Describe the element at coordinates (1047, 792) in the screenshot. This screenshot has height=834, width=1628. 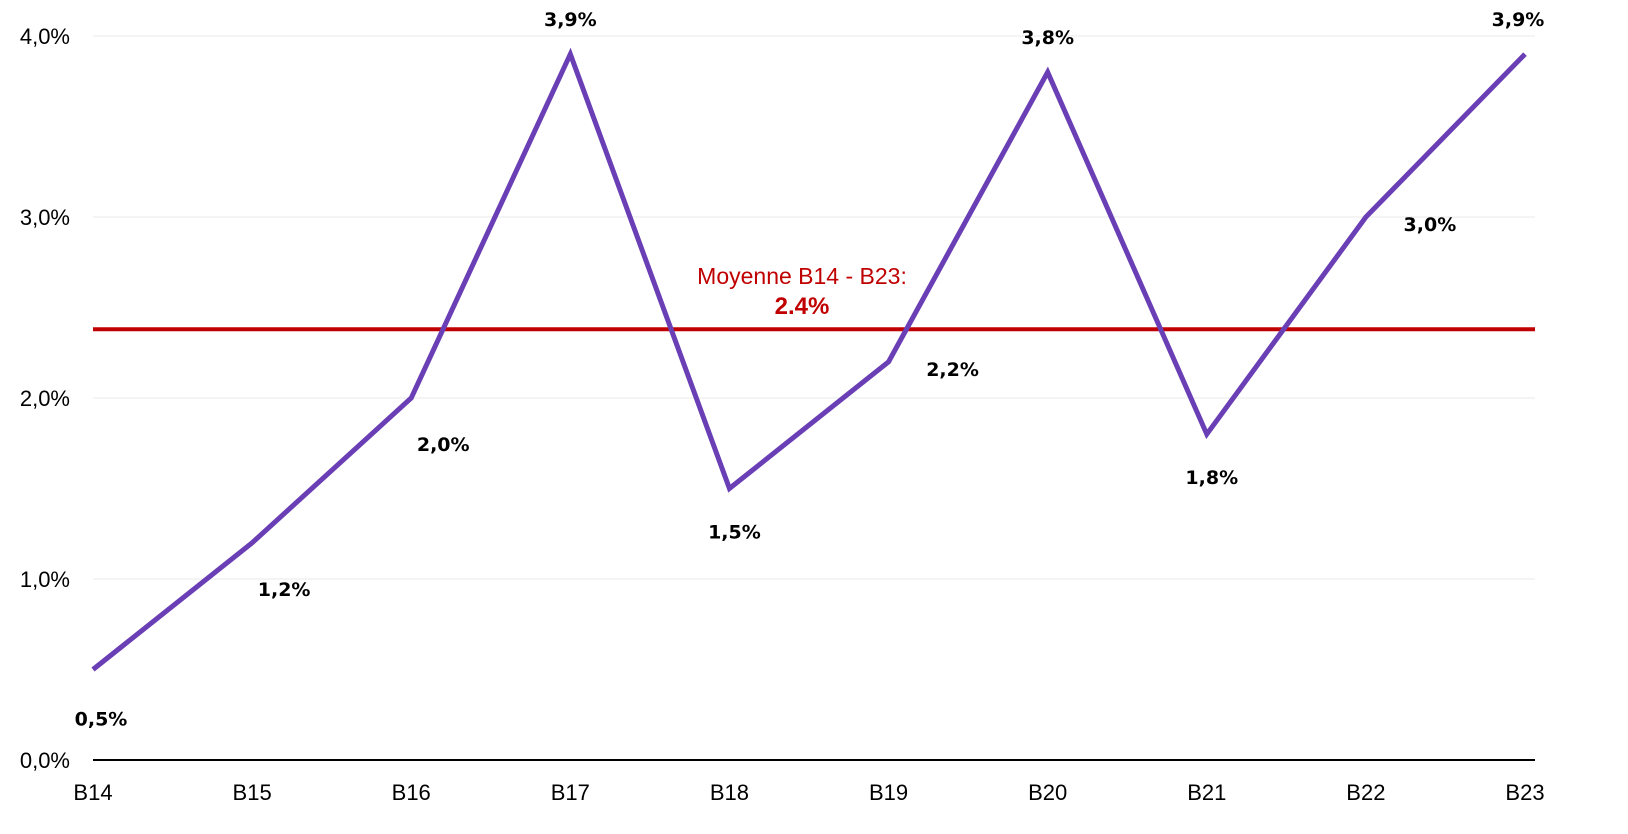
I see `x-tick-label: B20` at that location.